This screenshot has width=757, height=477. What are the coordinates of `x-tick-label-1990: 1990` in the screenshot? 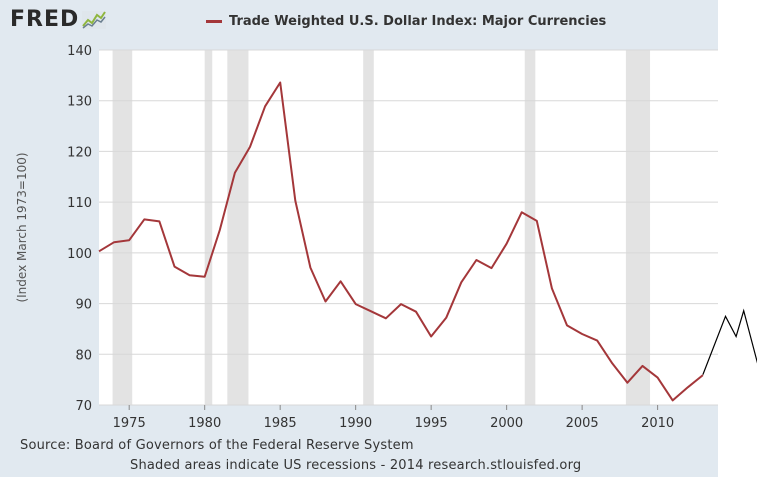 It's located at (355, 423).